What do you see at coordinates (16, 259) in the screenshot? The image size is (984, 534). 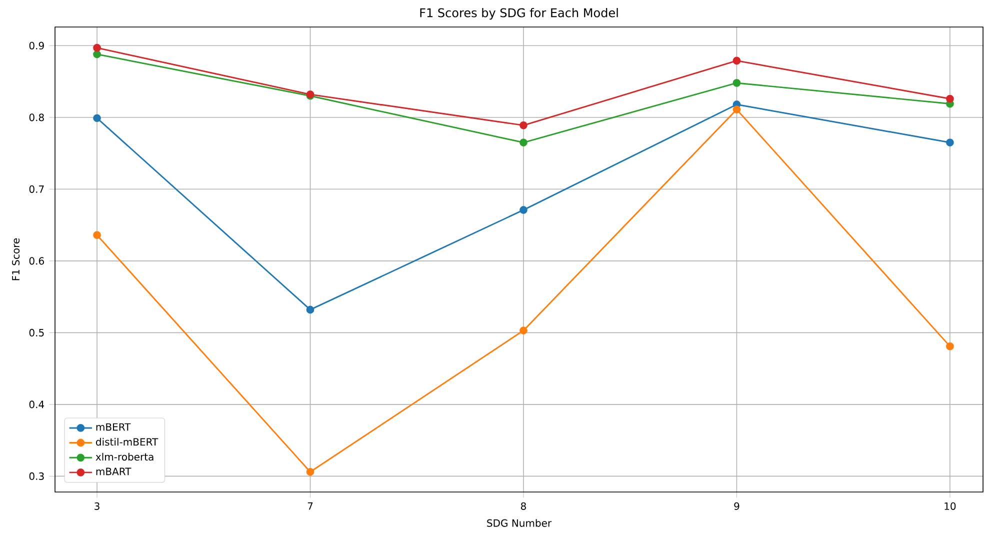 I see `y-axis-title: F1 Score` at bounding box center [16, 259].